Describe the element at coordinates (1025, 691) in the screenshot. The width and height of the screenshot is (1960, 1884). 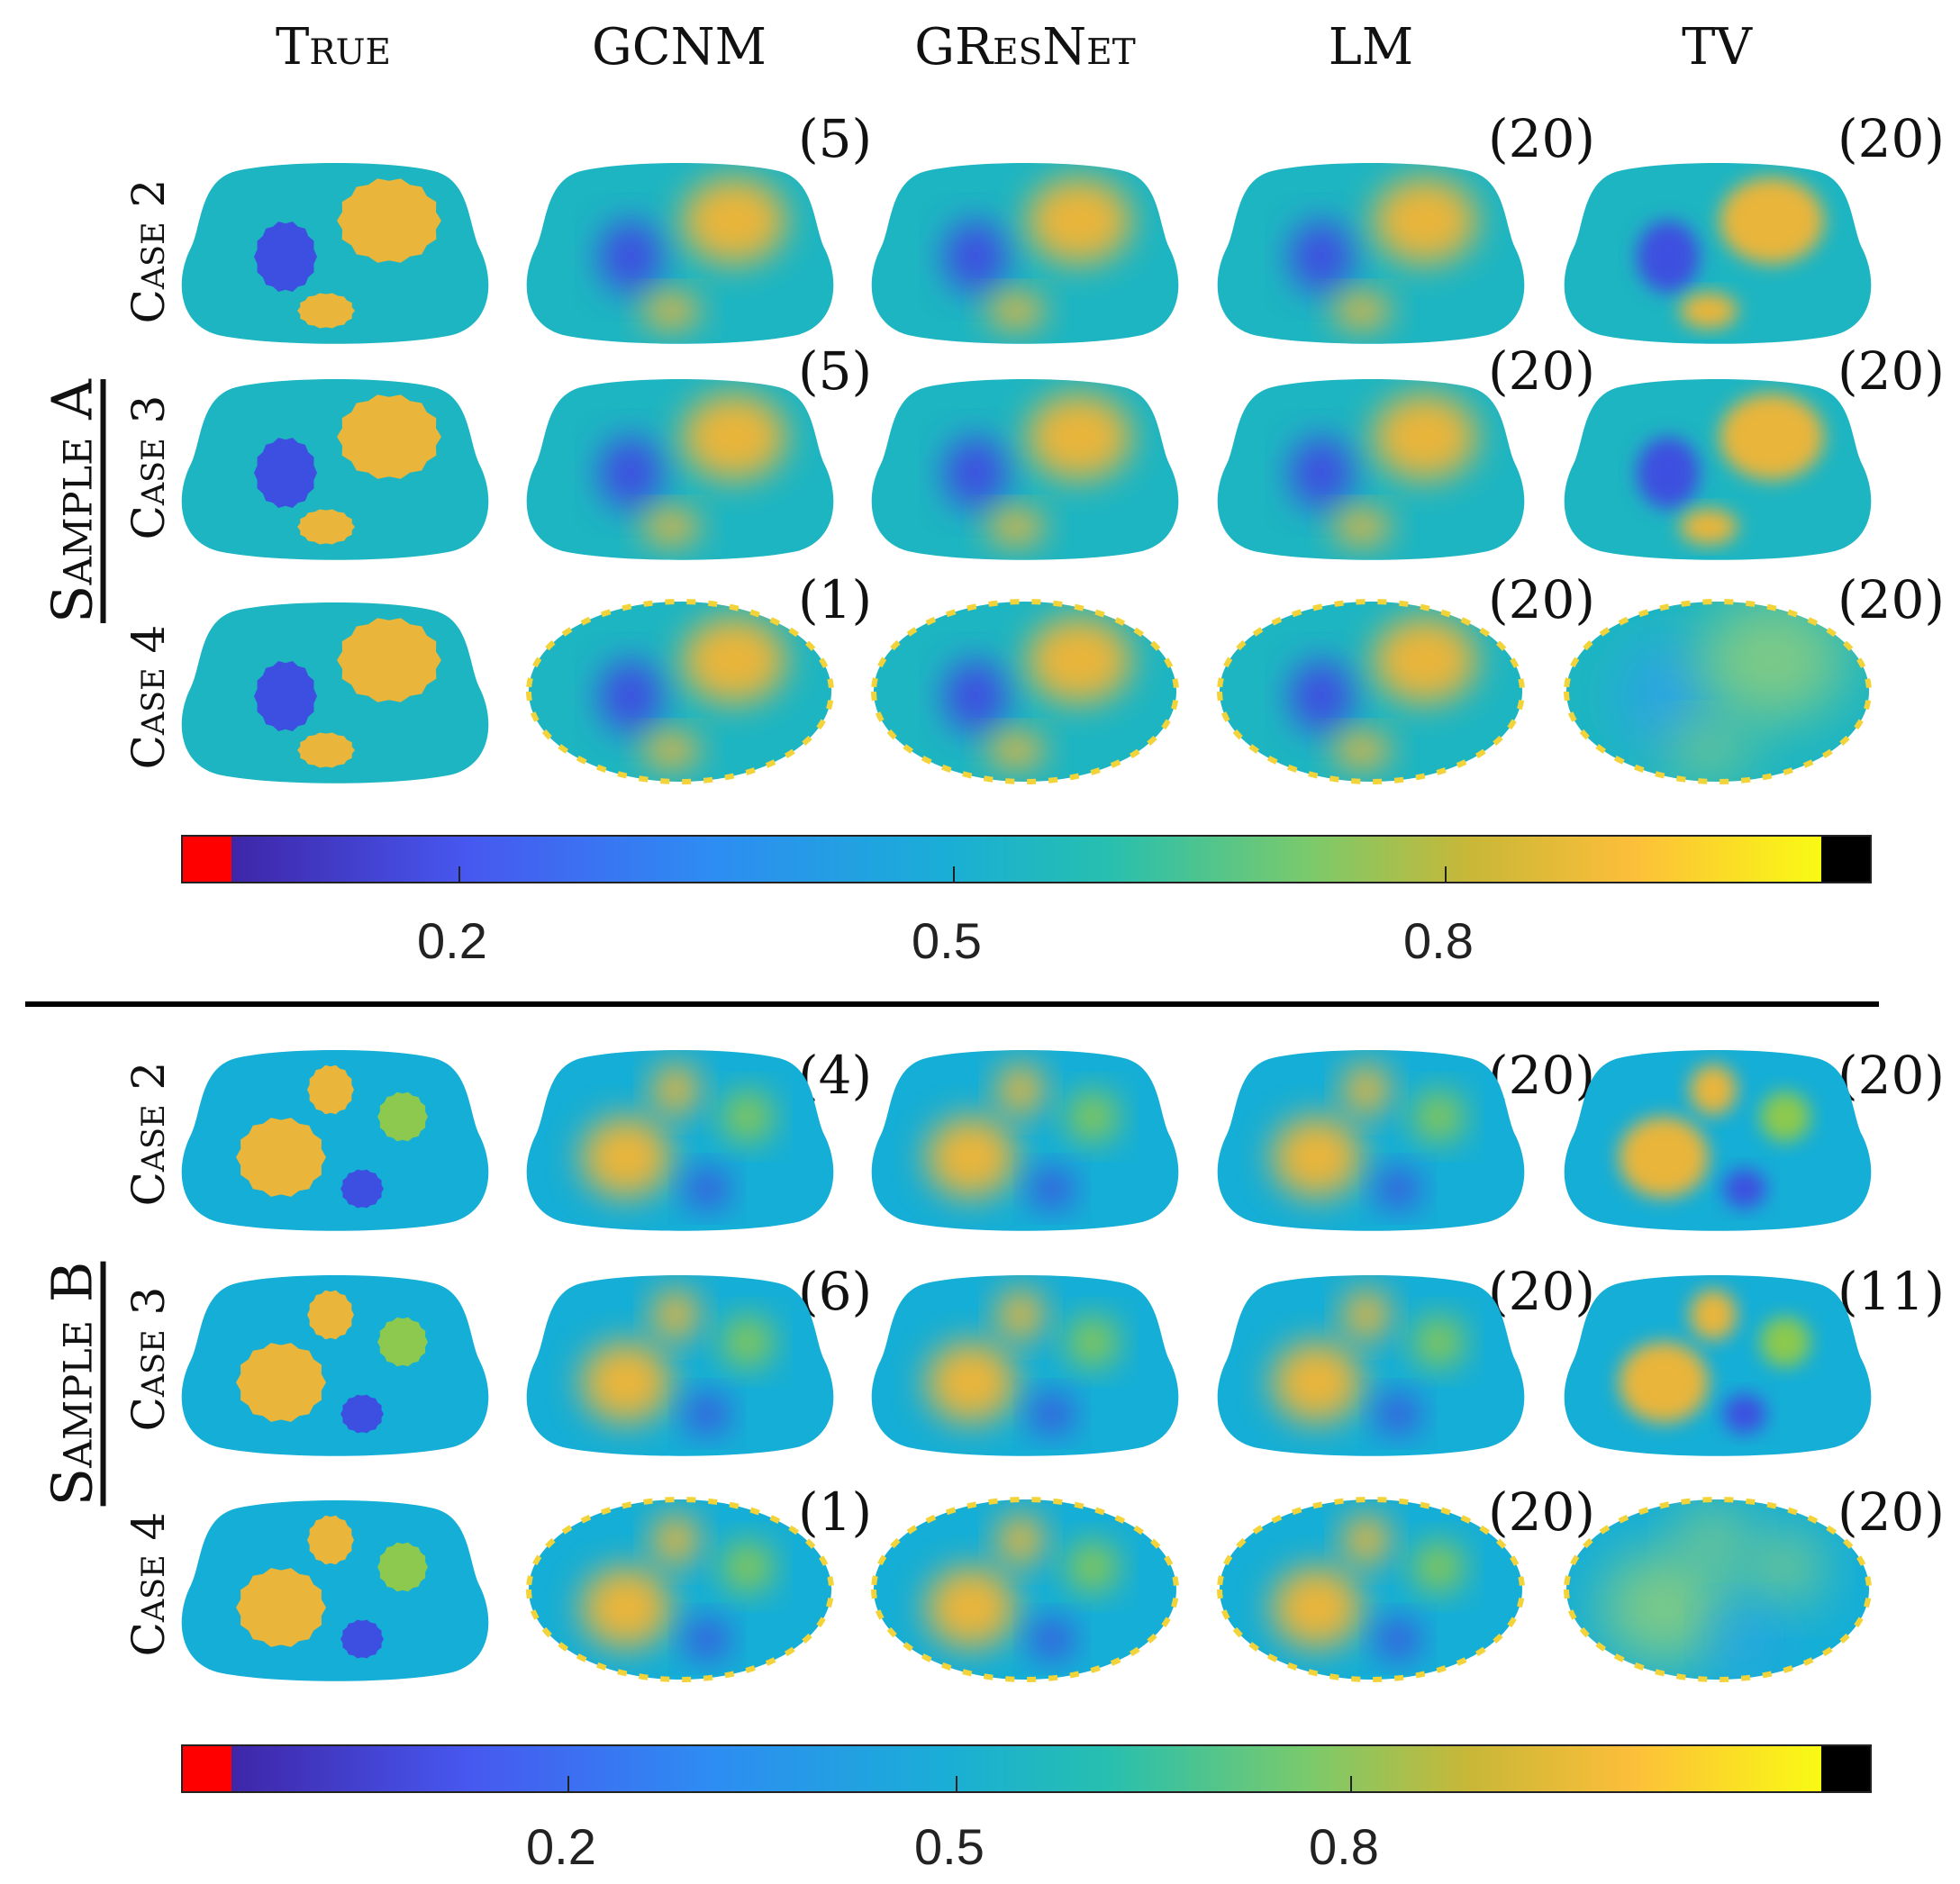
I see `panel-a4-gresnet` at that location.